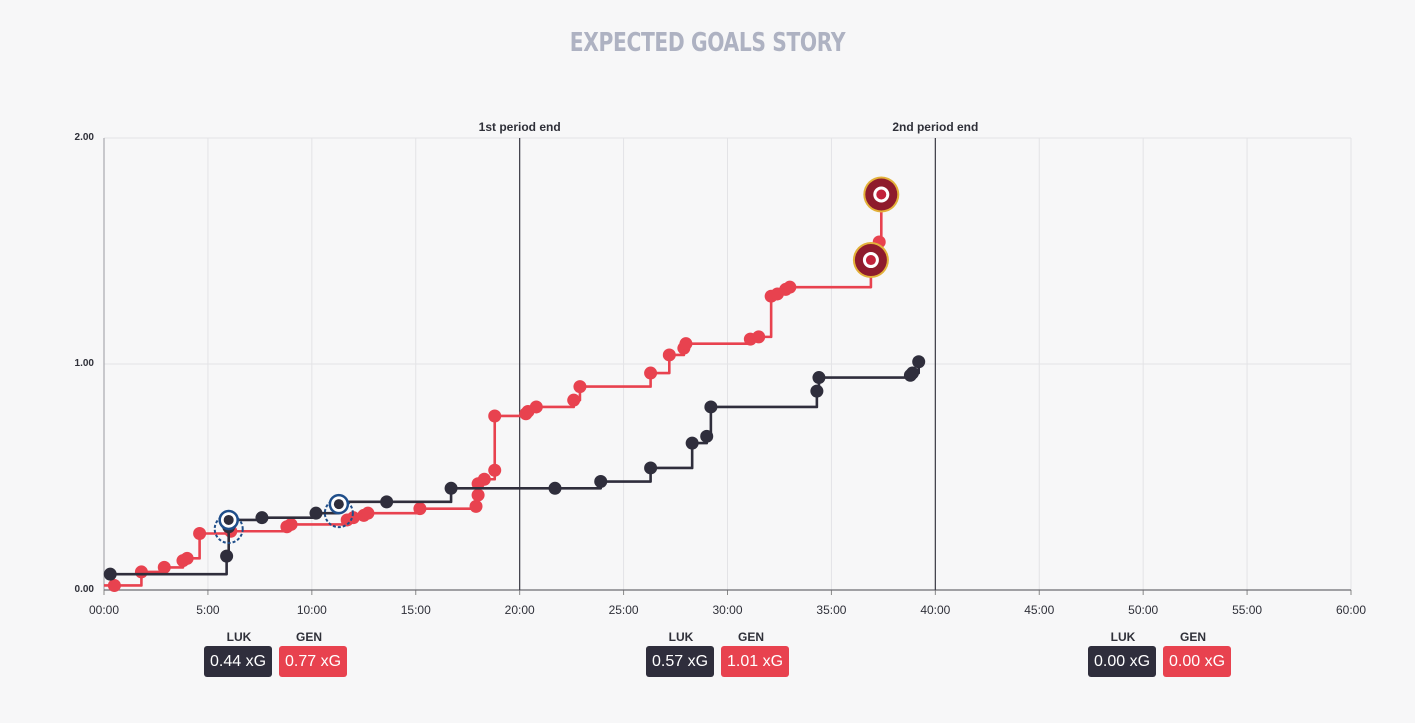 The width and height of the screenshot is (1415, 723). I want to click on y-tick-label: 2.00, so click(85, 137).